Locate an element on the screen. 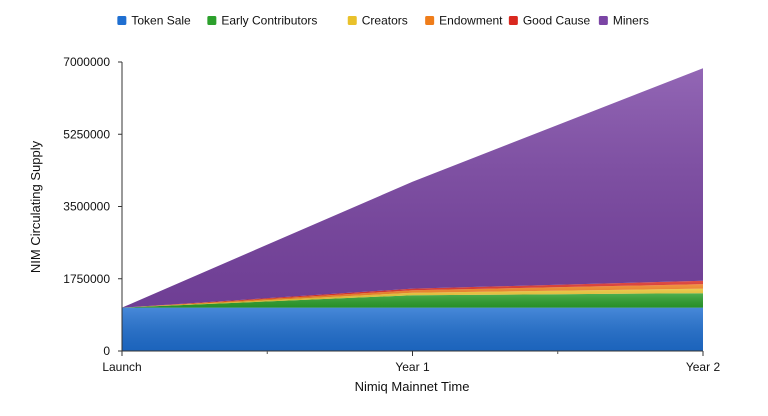 Image resolution: width=768 pixels, height=416 pixels. legend-item-creators: Creators is located at coordinates (377, 21).